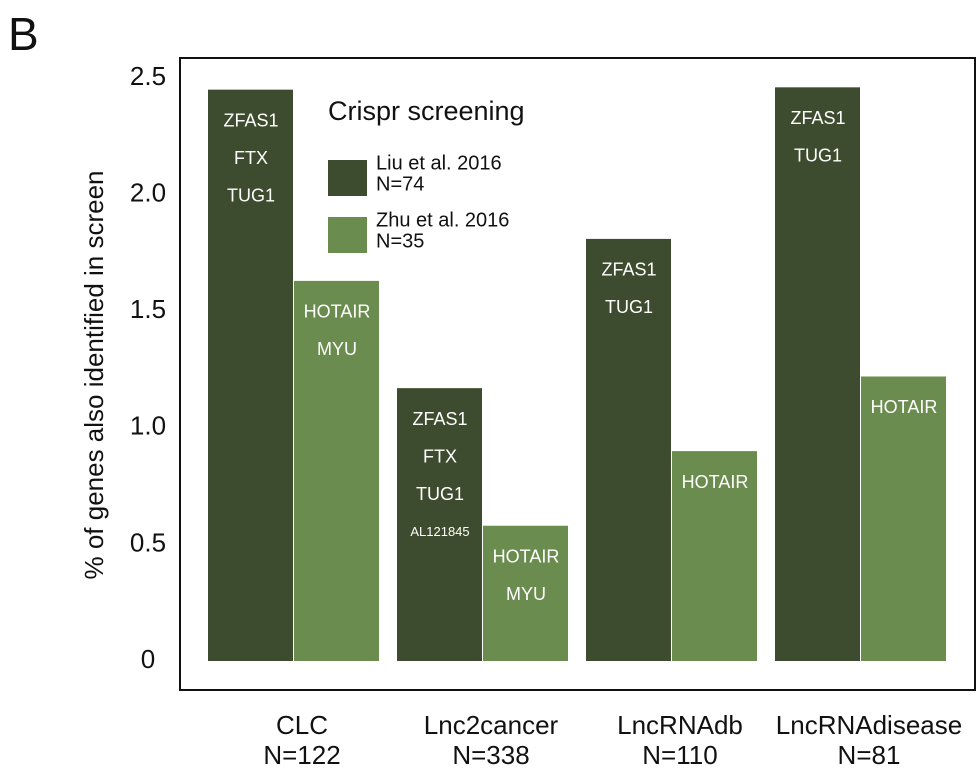  What do you see at coordinates (148, 659) in the screenshot?
I see `y-tick-label: 0` at bounding box center [148, 659].